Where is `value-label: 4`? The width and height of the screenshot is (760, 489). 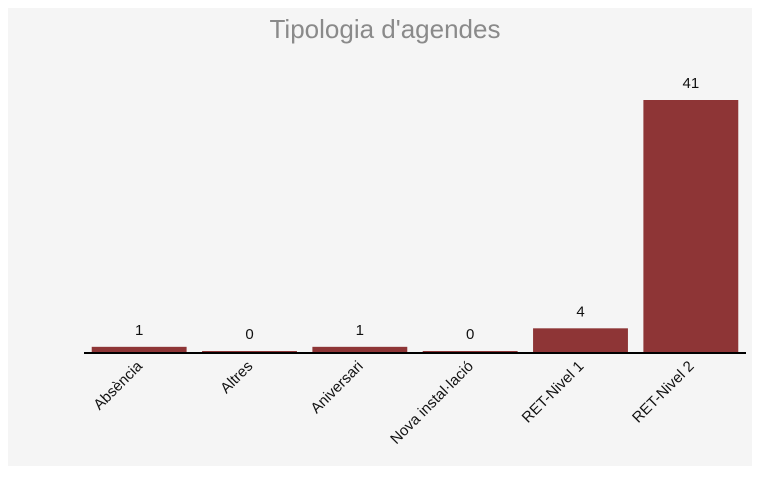
value-label: 4 is located at coordinates (580, 311).